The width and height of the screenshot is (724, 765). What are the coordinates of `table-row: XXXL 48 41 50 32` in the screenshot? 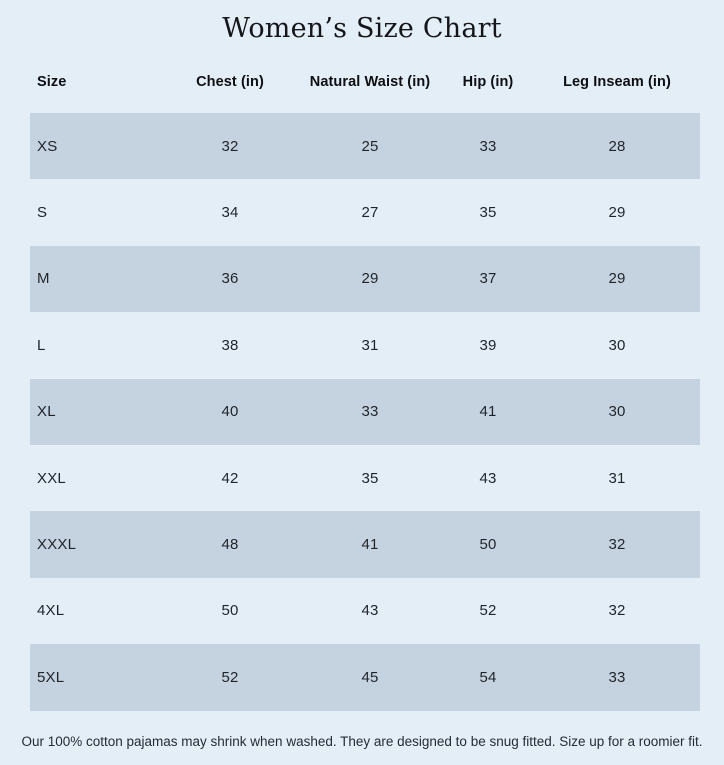 It's located at (365, 544).